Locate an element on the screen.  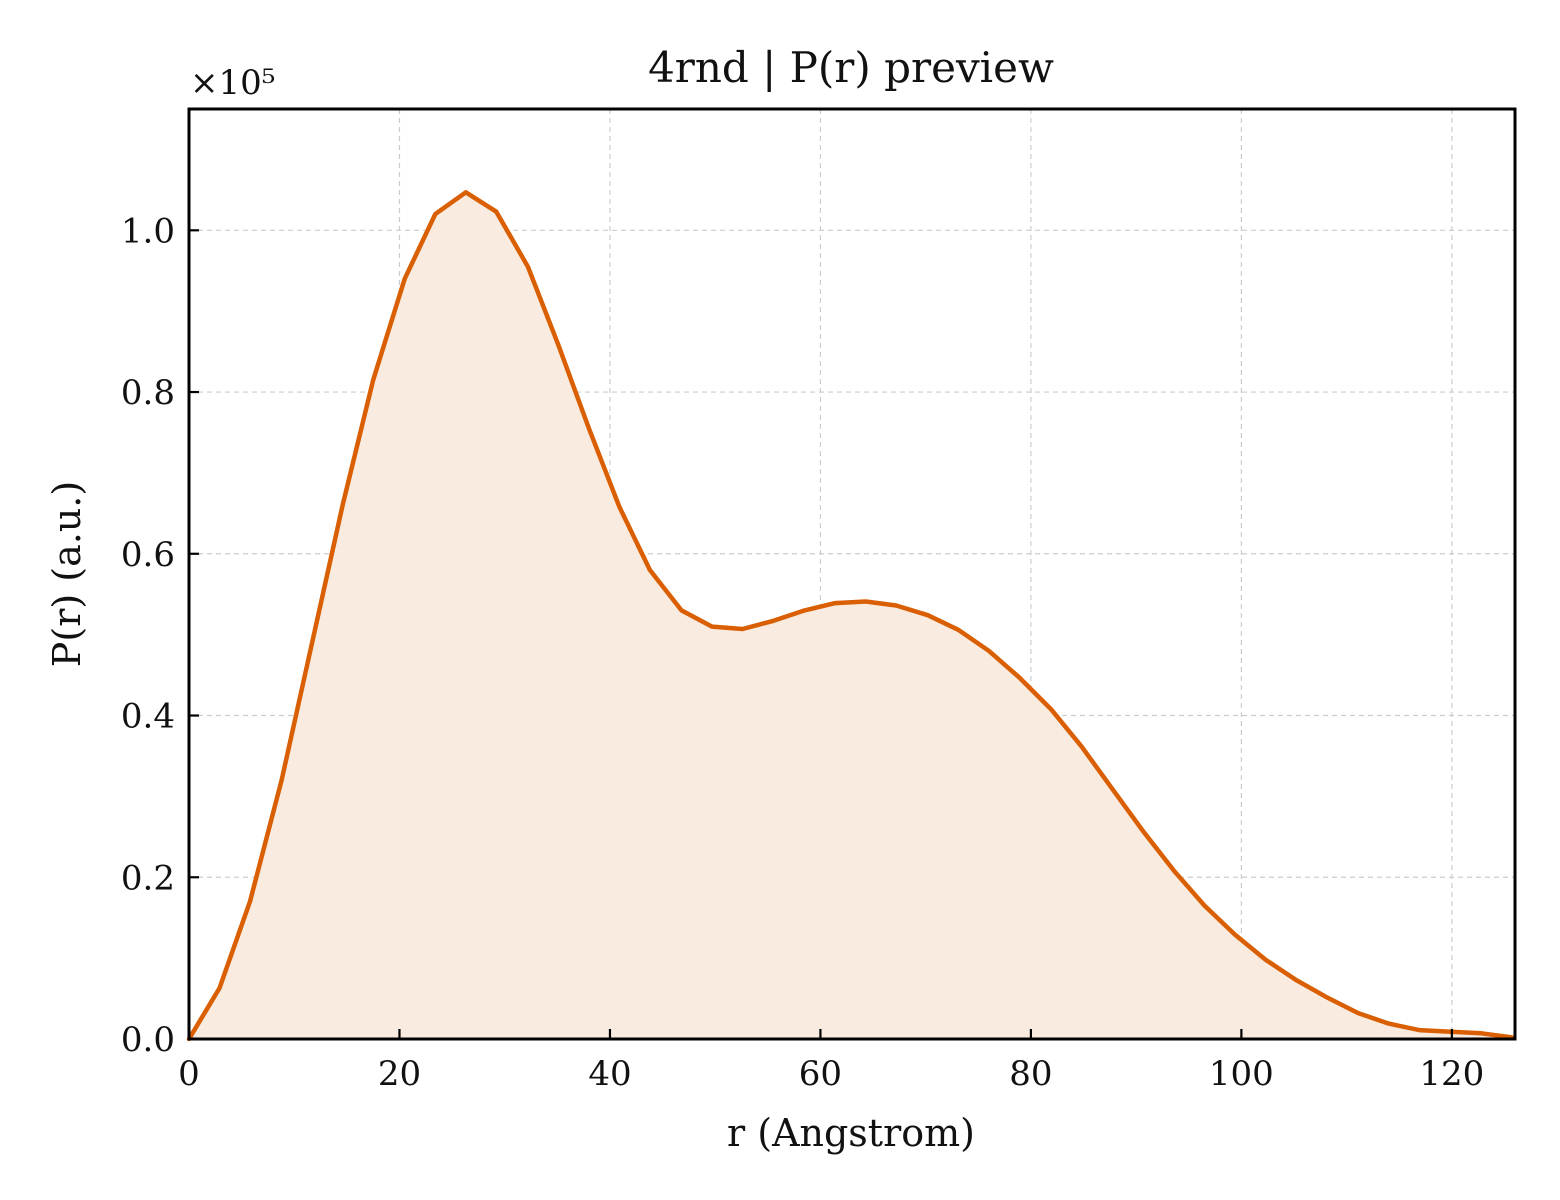
x-tick-label: 0 is located at coordinates (189, 1074).